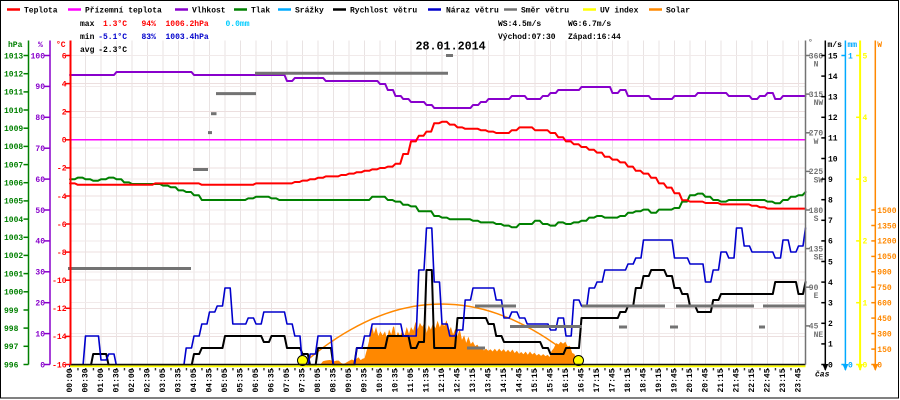  What do you see at coordinates (816, 172) in the screenshot?
I see `svg-text: 225` at bounding box center [816, 172].